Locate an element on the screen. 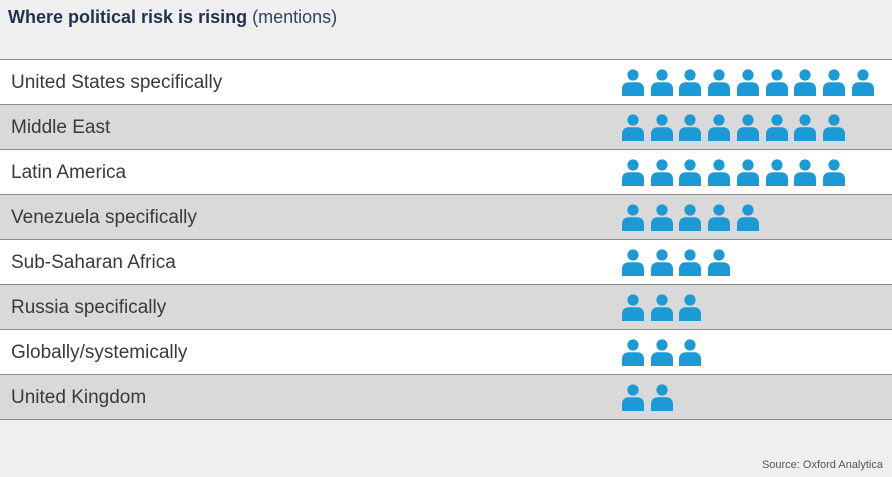  row-label: Latin America is located at coordinates (69, 172).